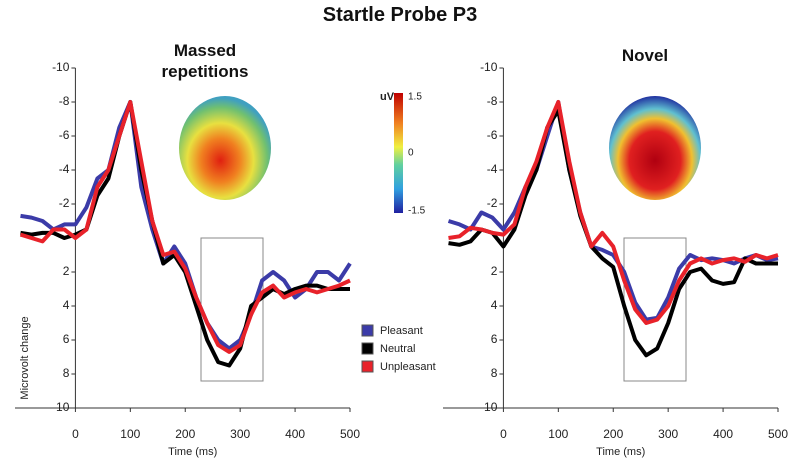 This screenshot has width=800, height=466. I want to click on page-title: Startle Probe P3, so click(400, 15).